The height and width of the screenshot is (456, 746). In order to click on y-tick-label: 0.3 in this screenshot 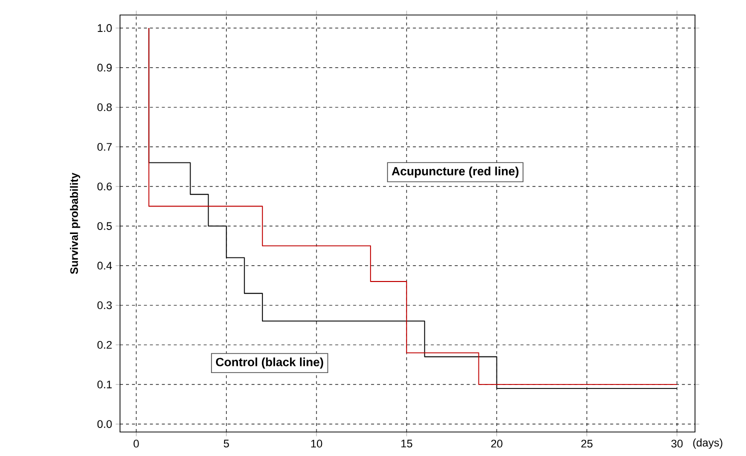, I will do `click(104, 305)`.